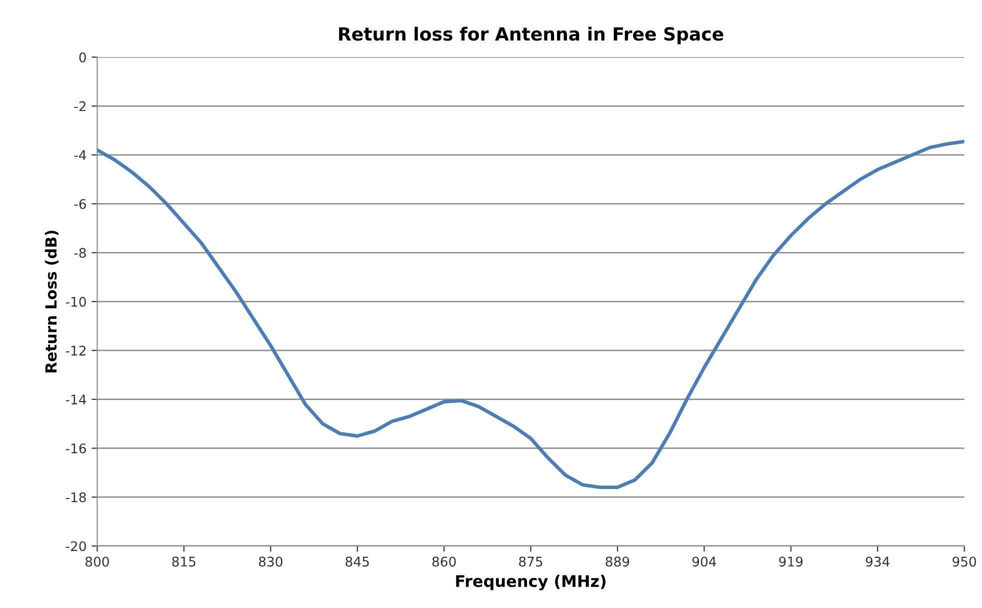  I want to click on y-tick-label: -12, so click(76, 351).